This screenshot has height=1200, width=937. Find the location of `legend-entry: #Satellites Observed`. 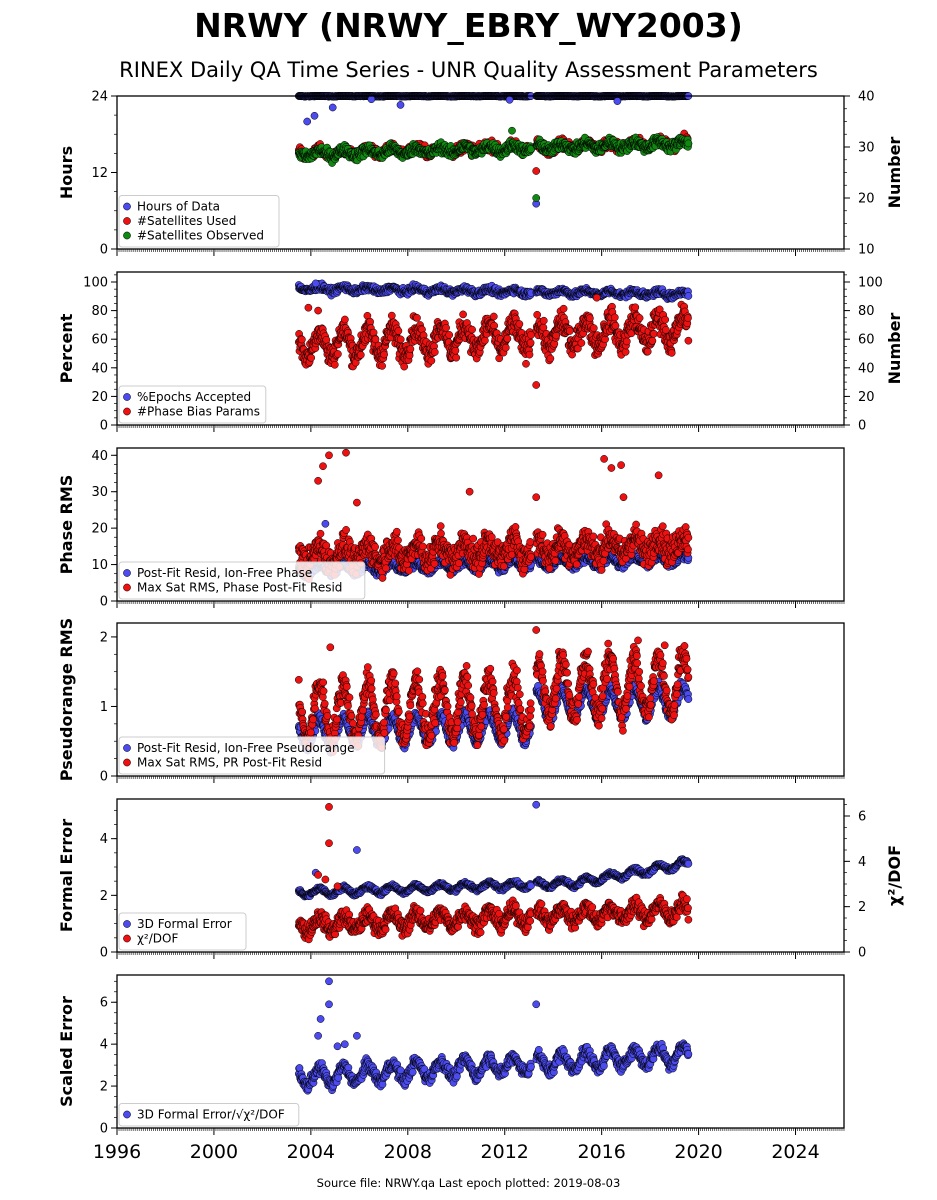

legend-entry: #Satellites Observed is located at coordinates (200, 236).